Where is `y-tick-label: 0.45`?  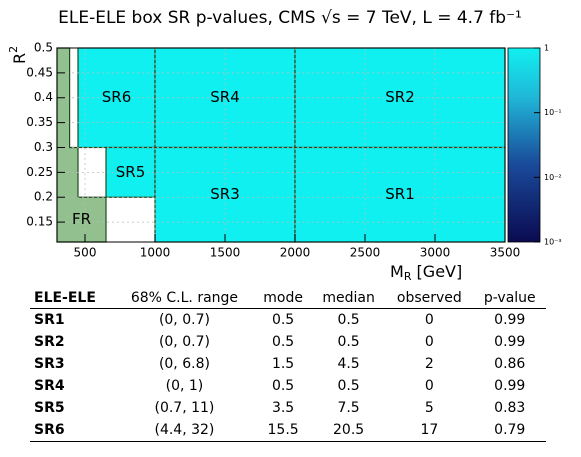 y-tick-label: 0.45 is located at coordinates (39, 72).